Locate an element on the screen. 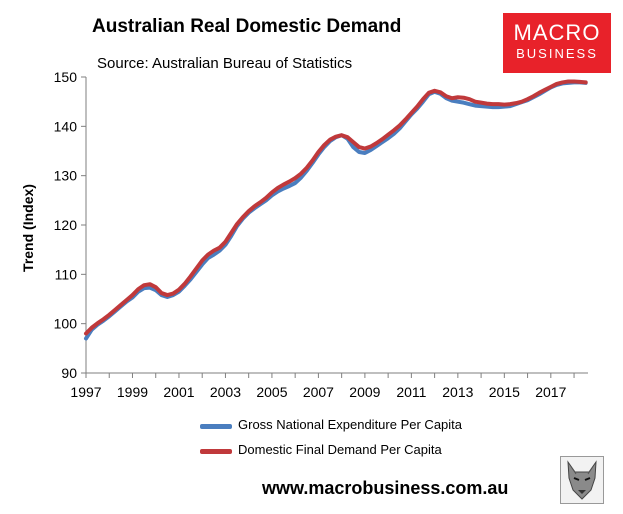  legend-label-dfd: Domestic Final Demand Per Capita is located at coordinates (340, 449).